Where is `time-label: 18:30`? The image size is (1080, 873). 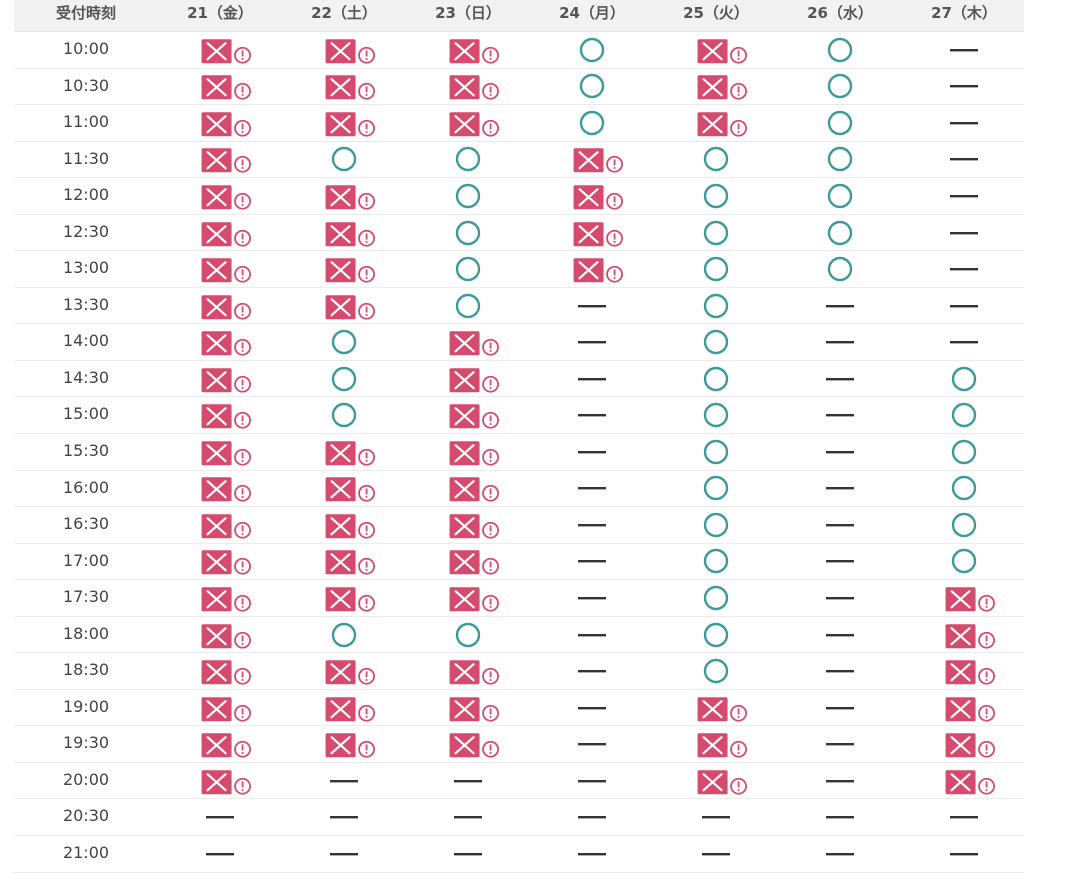 time-label: 18:30 is located at coordinates (86, 670).